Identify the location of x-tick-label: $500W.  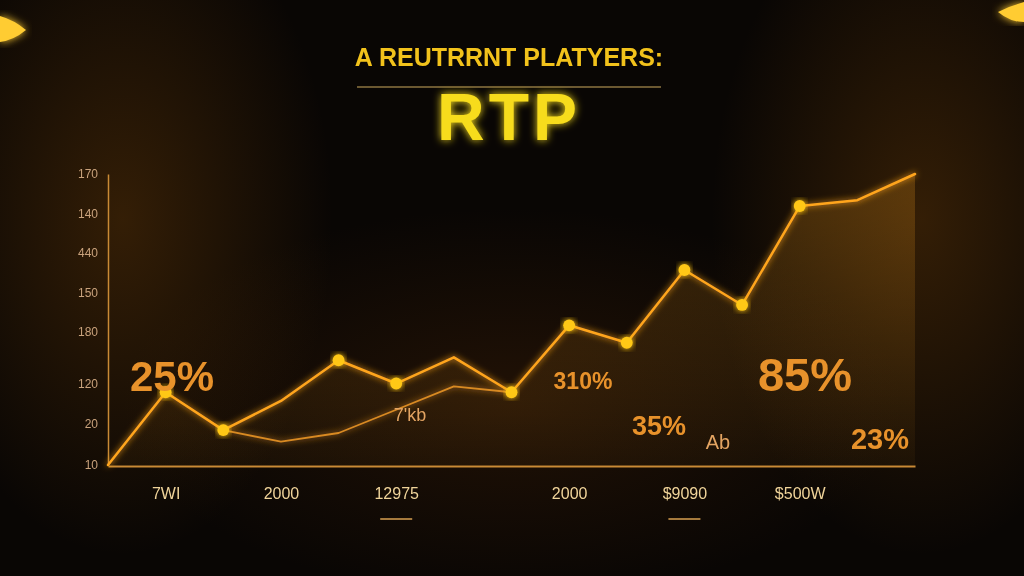
(800, 494).